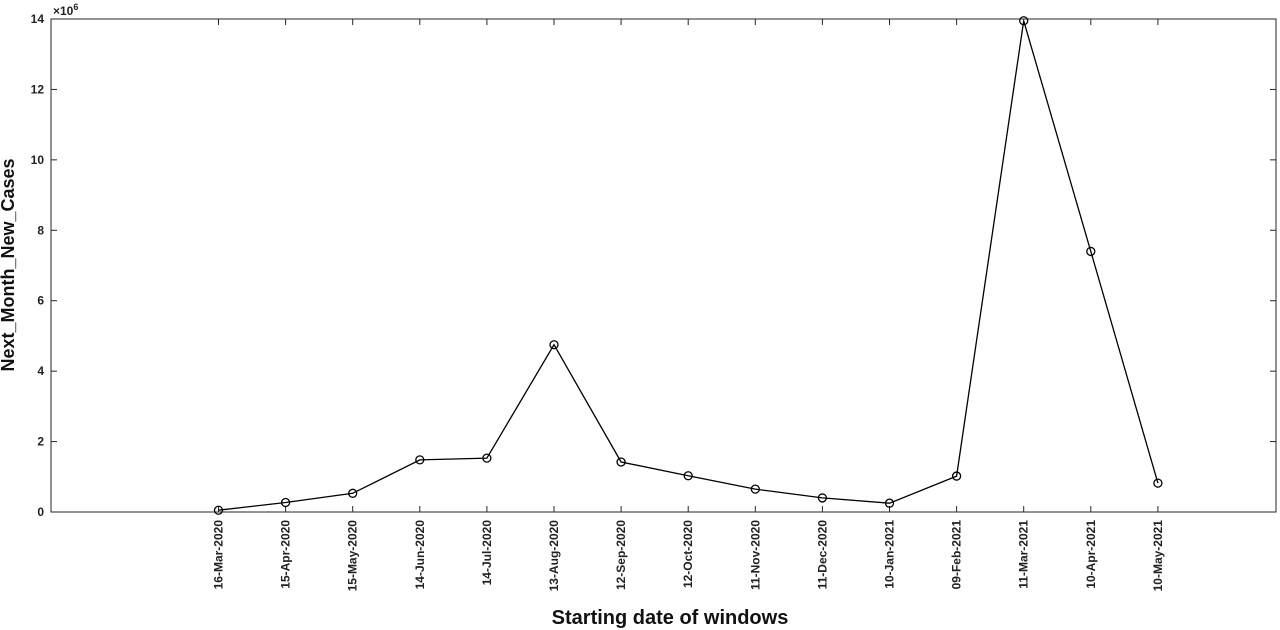  Describe the element at coordinates (38, 89) in the screenshot. I see `y-tick-label: 12` at that location.